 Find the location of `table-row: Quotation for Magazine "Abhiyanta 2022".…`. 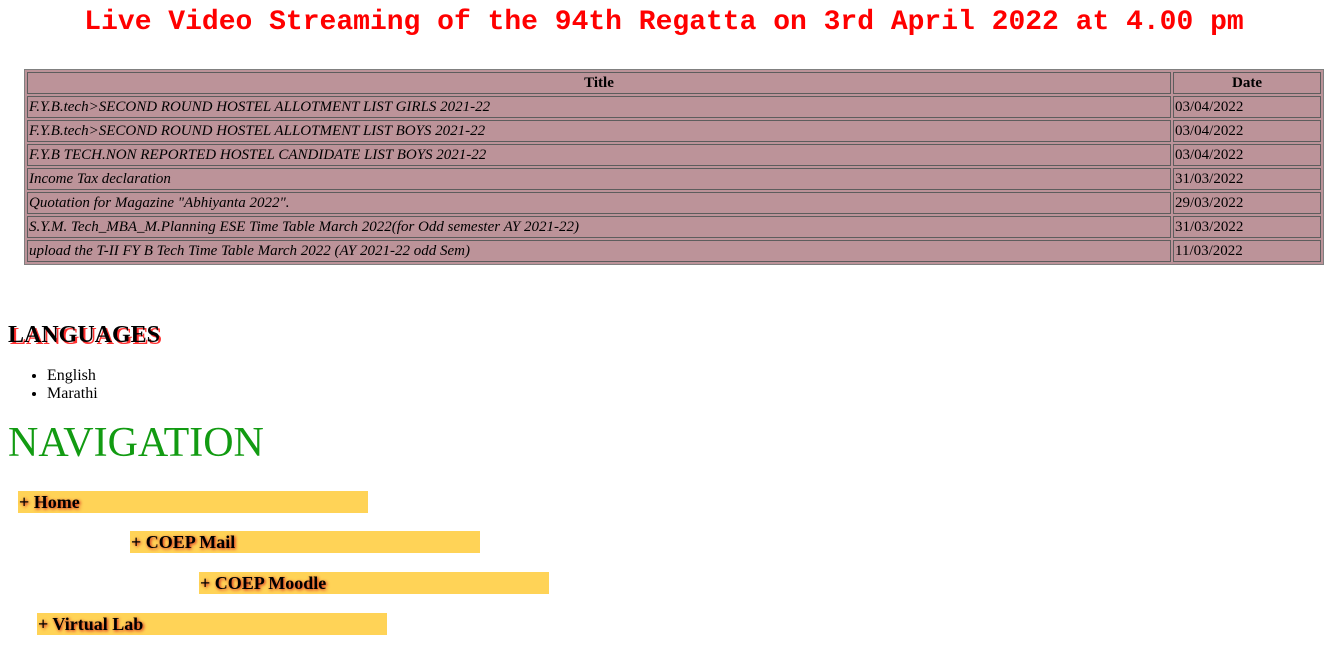

table-row: Quotation for Magazine "Abhiyanta 2022".… is located at coordinates (674, 203).